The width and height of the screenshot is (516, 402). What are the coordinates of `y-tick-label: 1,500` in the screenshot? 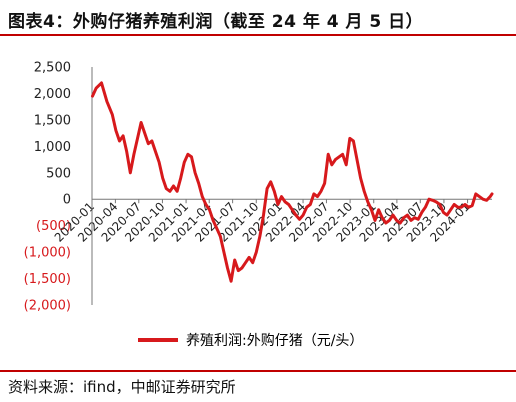 It's located at (52, 120).